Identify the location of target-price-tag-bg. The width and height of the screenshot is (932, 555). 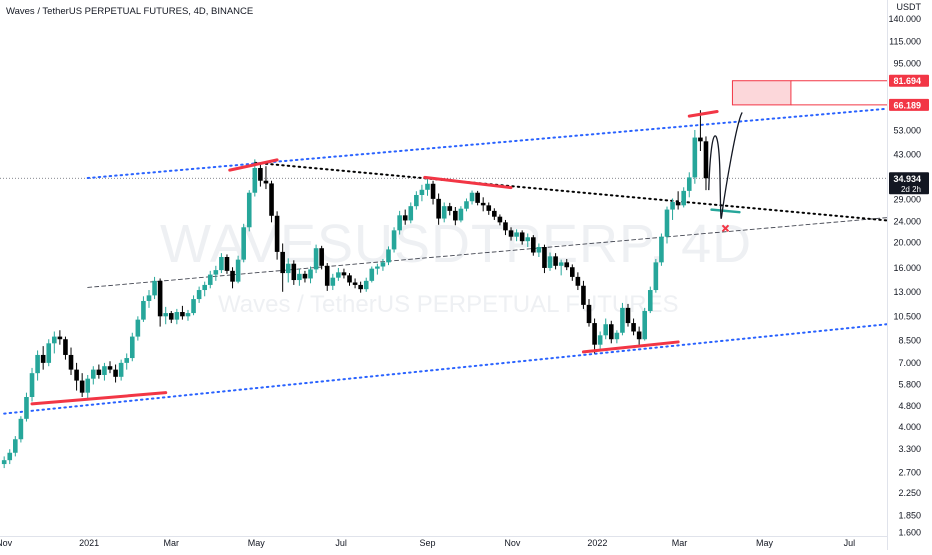
(909, 80).